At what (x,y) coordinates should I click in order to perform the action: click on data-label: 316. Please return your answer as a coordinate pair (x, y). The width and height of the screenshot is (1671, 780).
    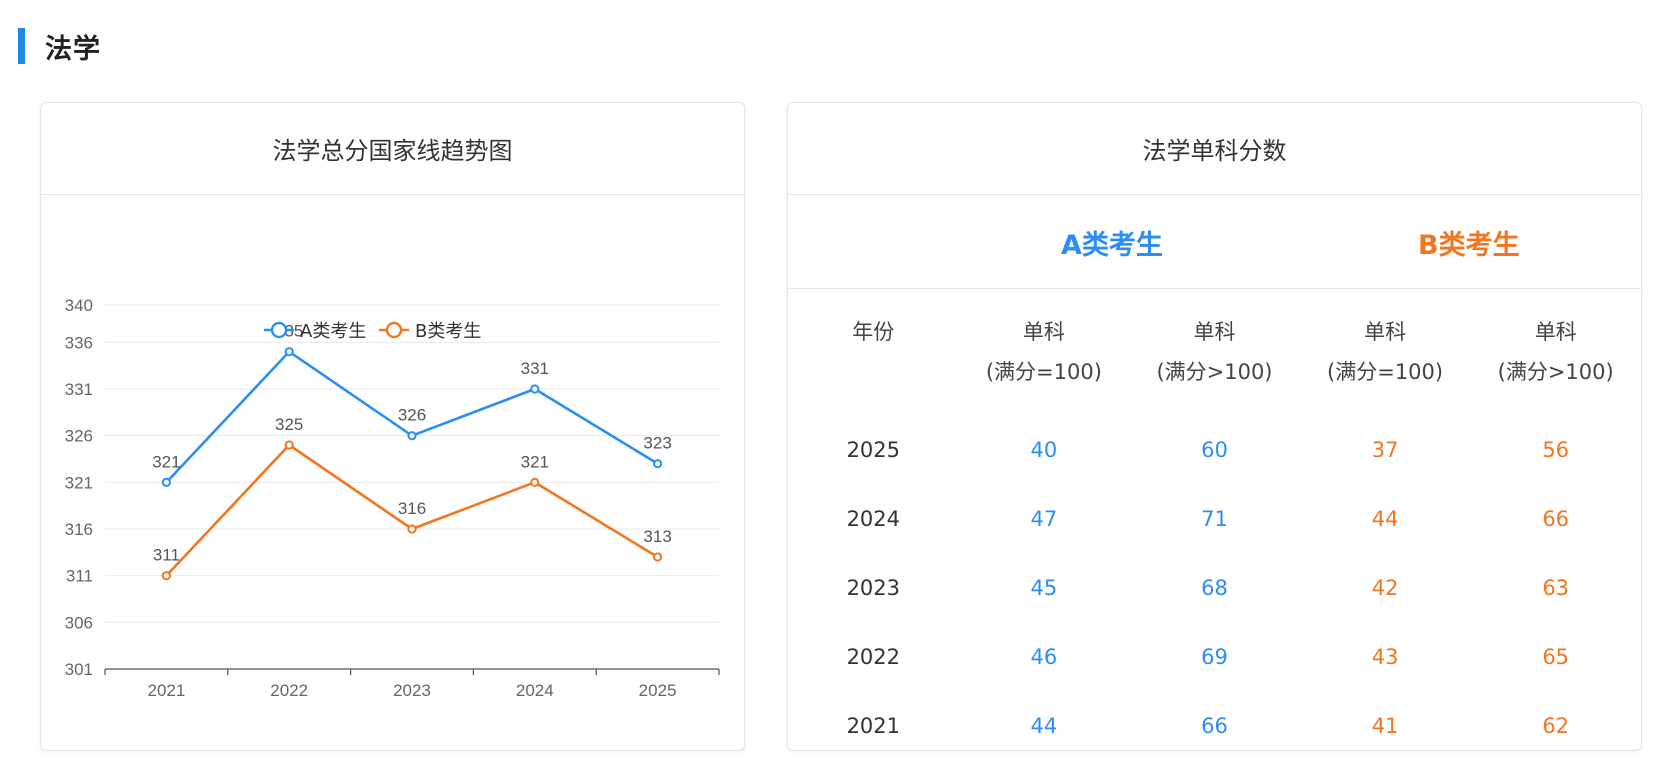
    Looking at the image, I should click on (412, 508).